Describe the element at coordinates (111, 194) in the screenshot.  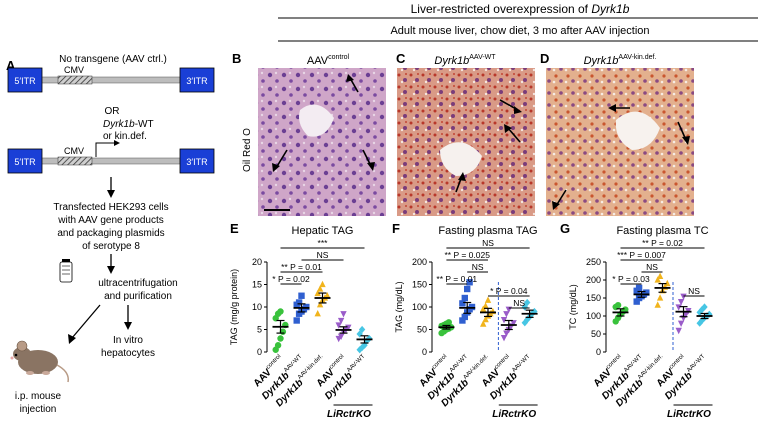
I see `arrow-1-head` at that location.